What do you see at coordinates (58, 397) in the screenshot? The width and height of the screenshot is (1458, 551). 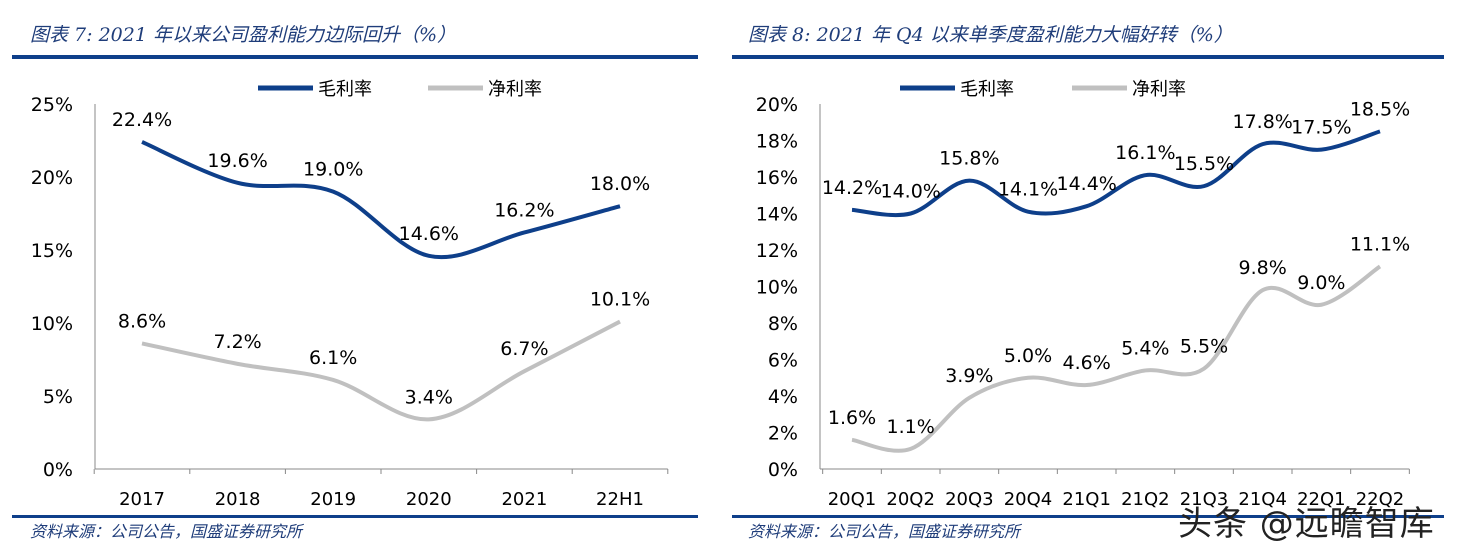 I see `chart-1-y-tick: 5%` at bounding box center [58, 397].